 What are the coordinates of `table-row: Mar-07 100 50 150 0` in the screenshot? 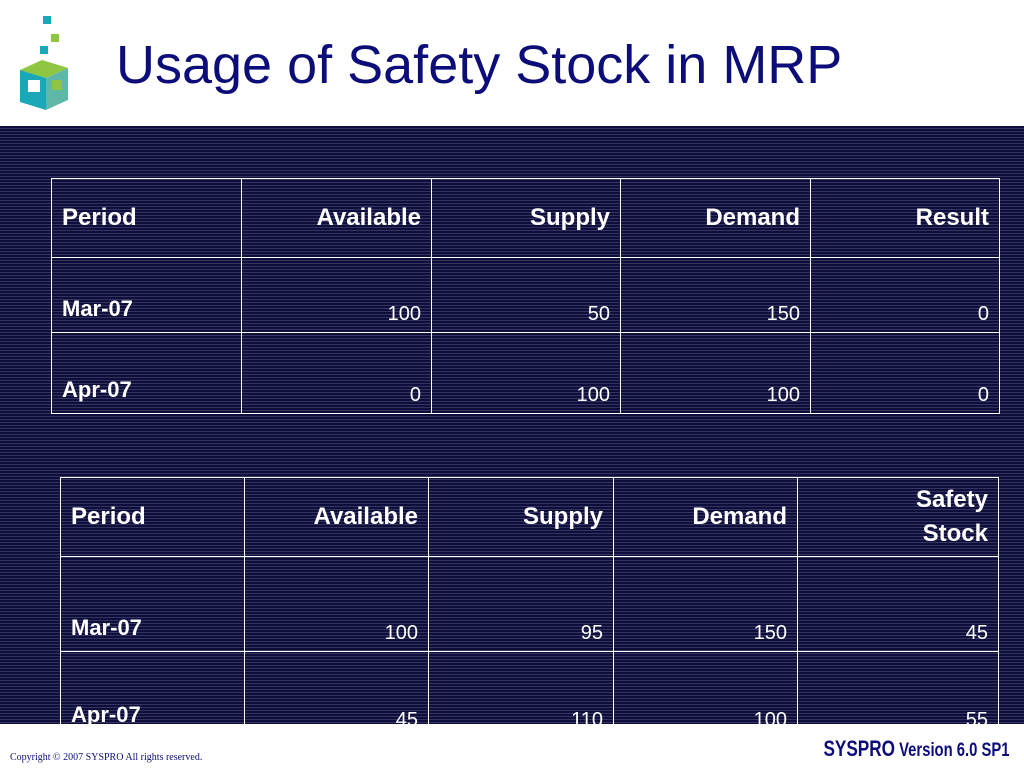 It's located at (525, 295).